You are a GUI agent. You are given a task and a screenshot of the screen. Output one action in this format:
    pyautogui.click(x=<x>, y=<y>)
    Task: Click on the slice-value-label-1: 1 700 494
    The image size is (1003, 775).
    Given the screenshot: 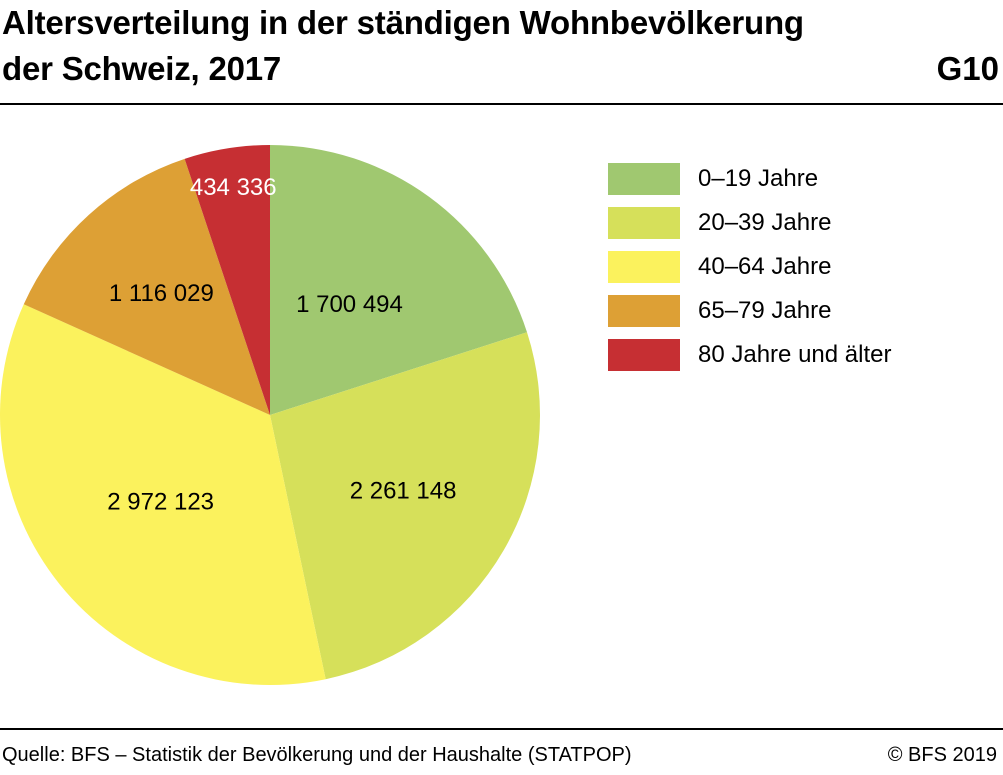 What is the action you would take?
    pyautogui.click(x=349, y=304)
    